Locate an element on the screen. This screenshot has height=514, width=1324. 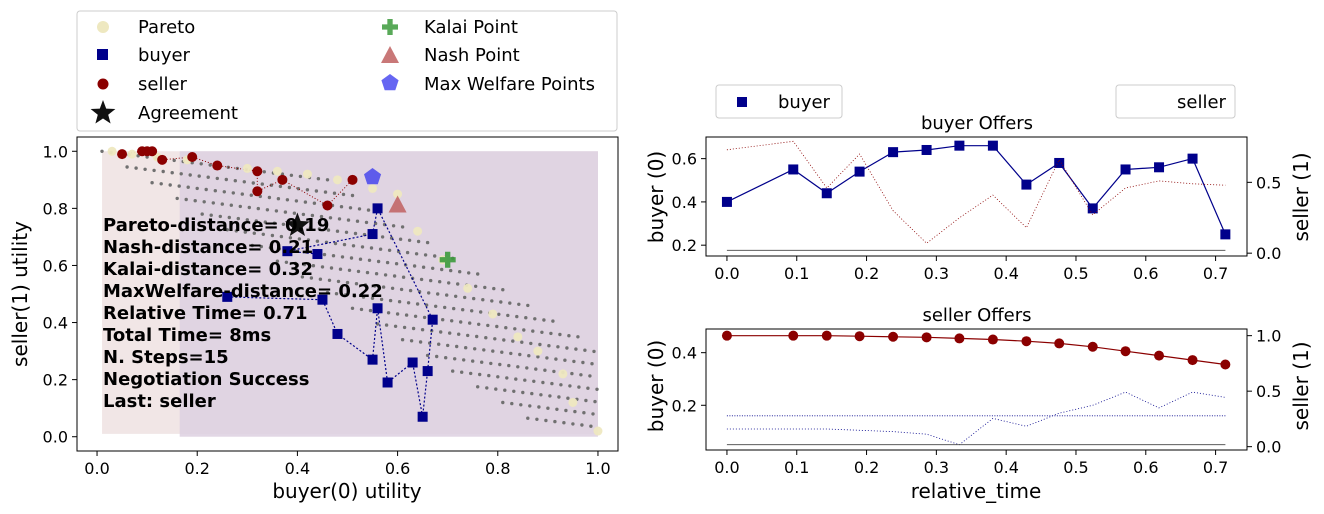
seller-utility-dotted-line is located at coordinates (976, 192).